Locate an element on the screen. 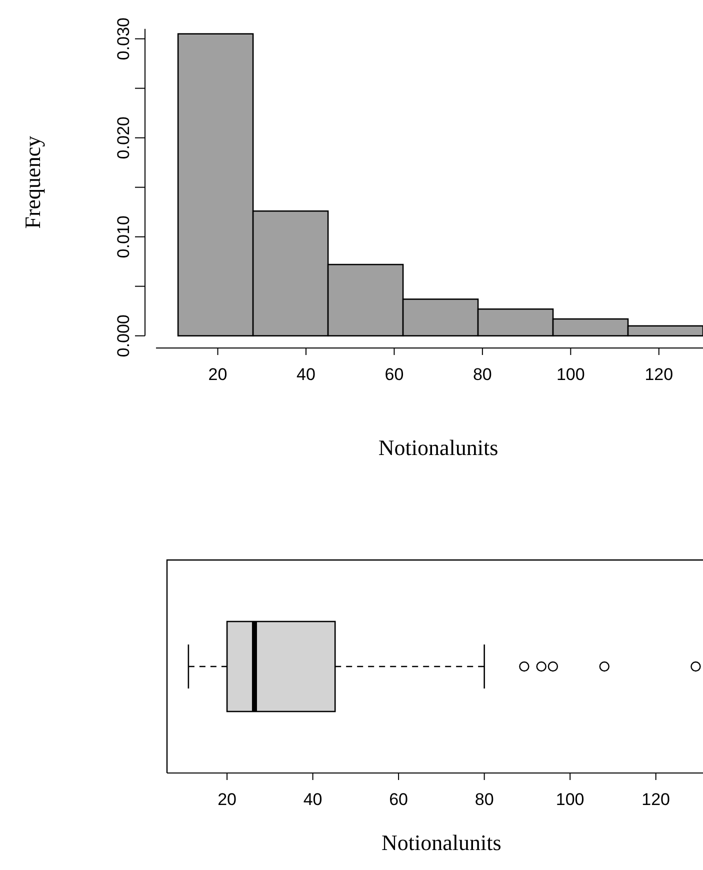 The image size is (703, 870). y-tick-label: 0.020 is located at coordinates (123, 138).